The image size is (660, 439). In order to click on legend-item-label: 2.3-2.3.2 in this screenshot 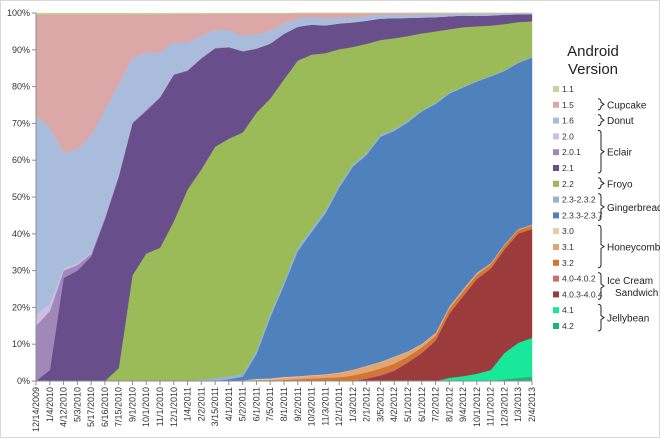, I will do `click(579, 200)`.